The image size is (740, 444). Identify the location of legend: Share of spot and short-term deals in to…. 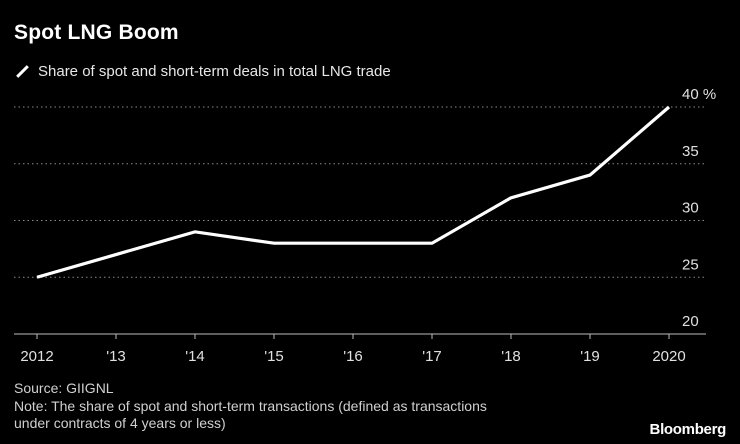
(202, 71).